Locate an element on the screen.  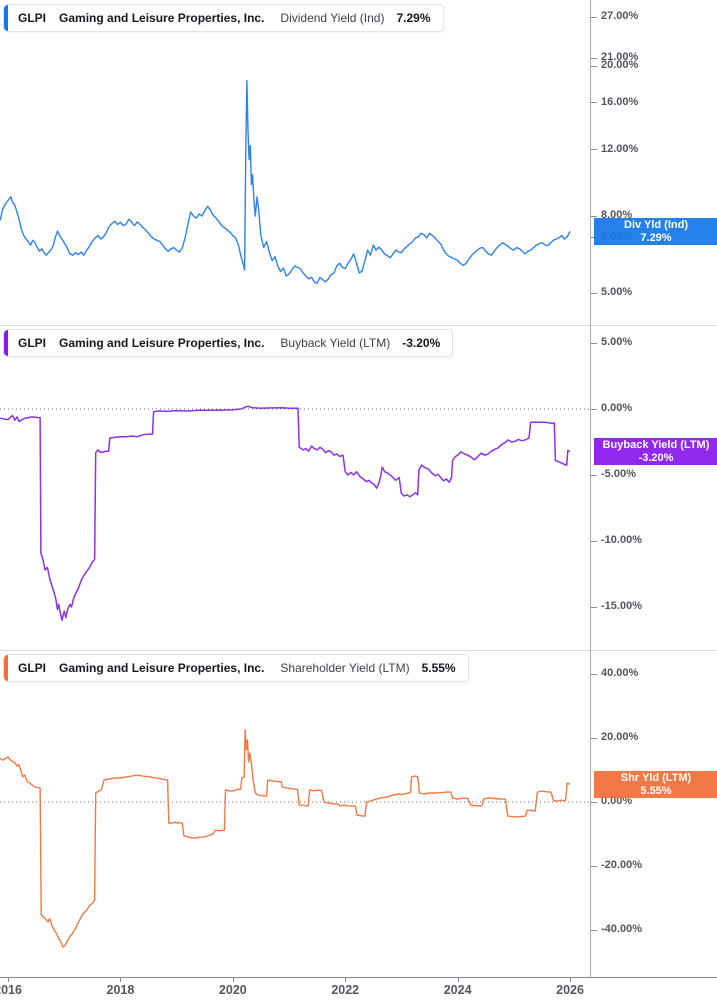
y-axis-tick-label: -15.00% is located at coordinates (621, 606).